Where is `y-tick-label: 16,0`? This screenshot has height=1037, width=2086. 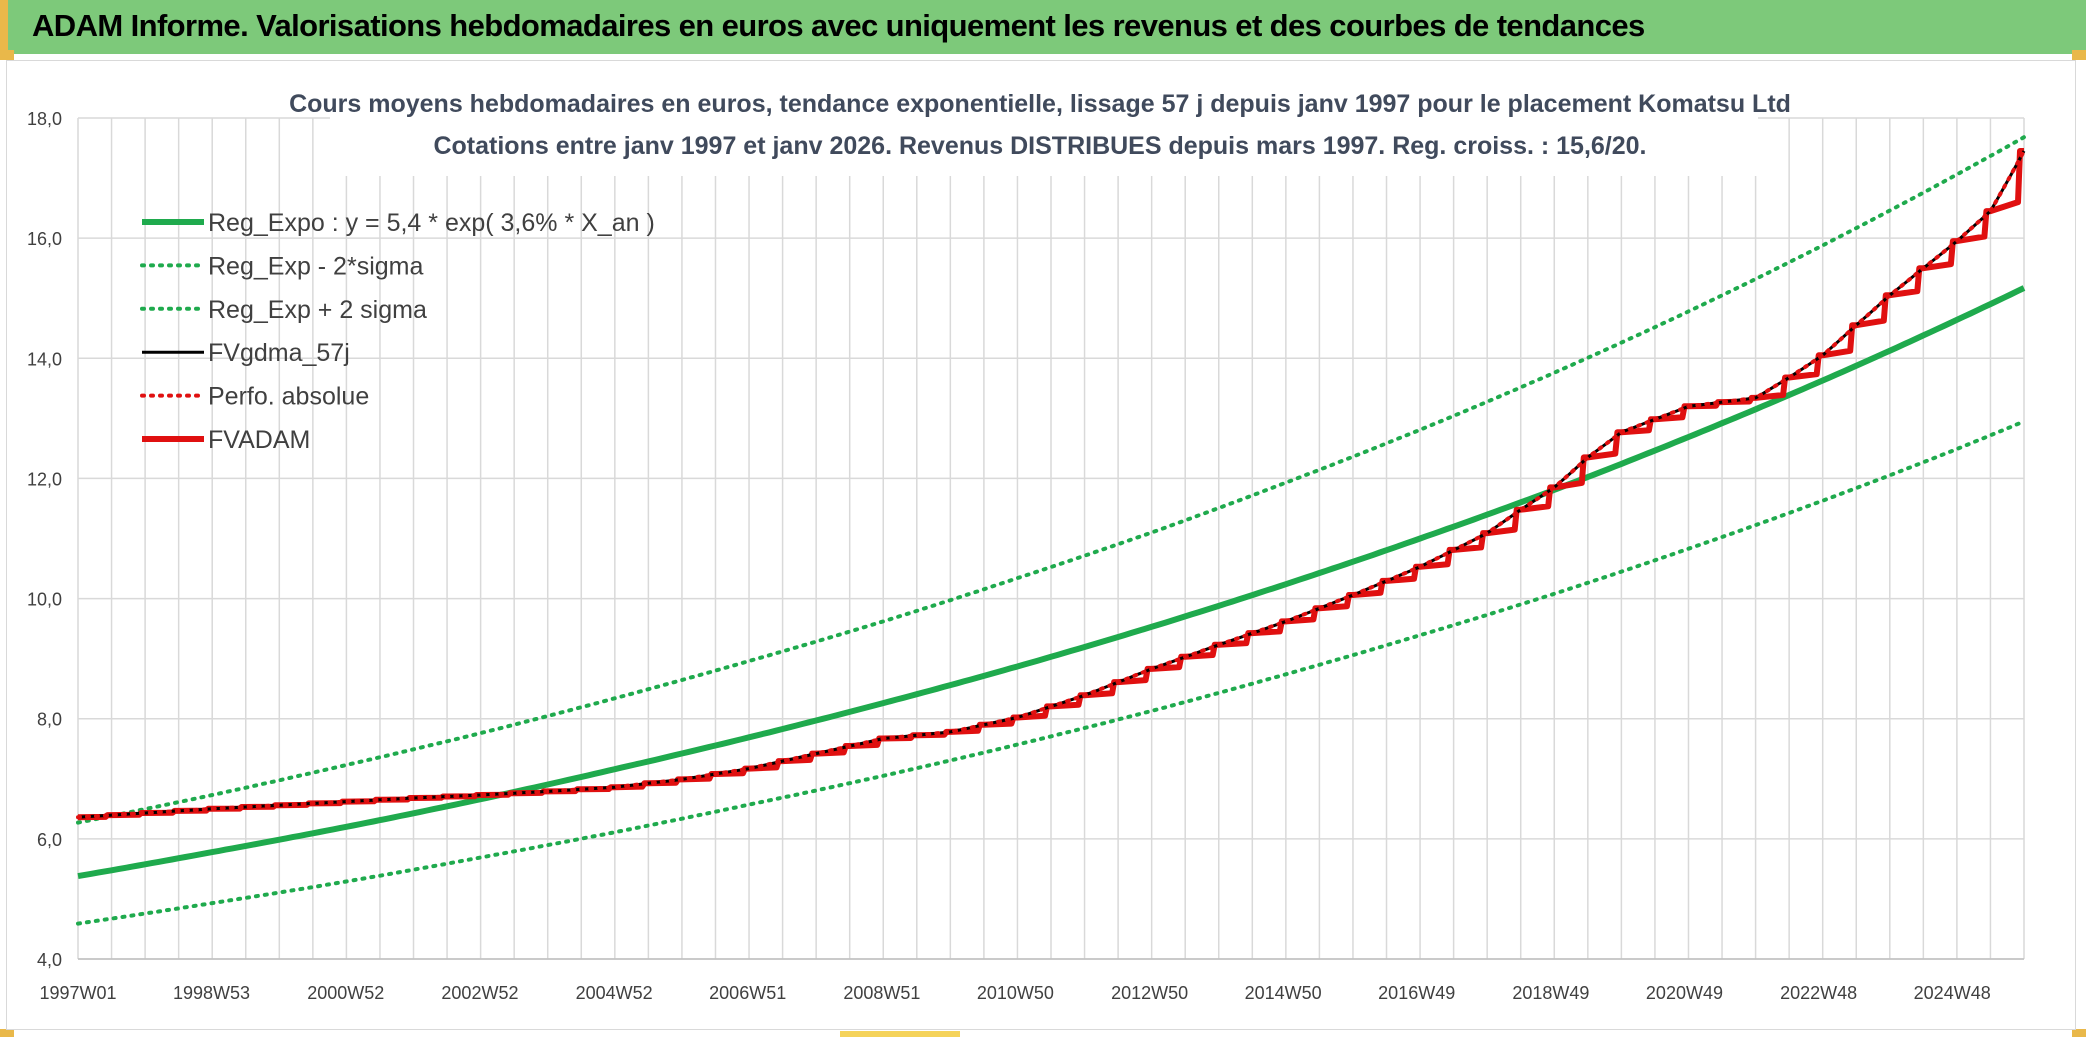 y-tick-label: 16,0 is located at coordinates (44, 239).